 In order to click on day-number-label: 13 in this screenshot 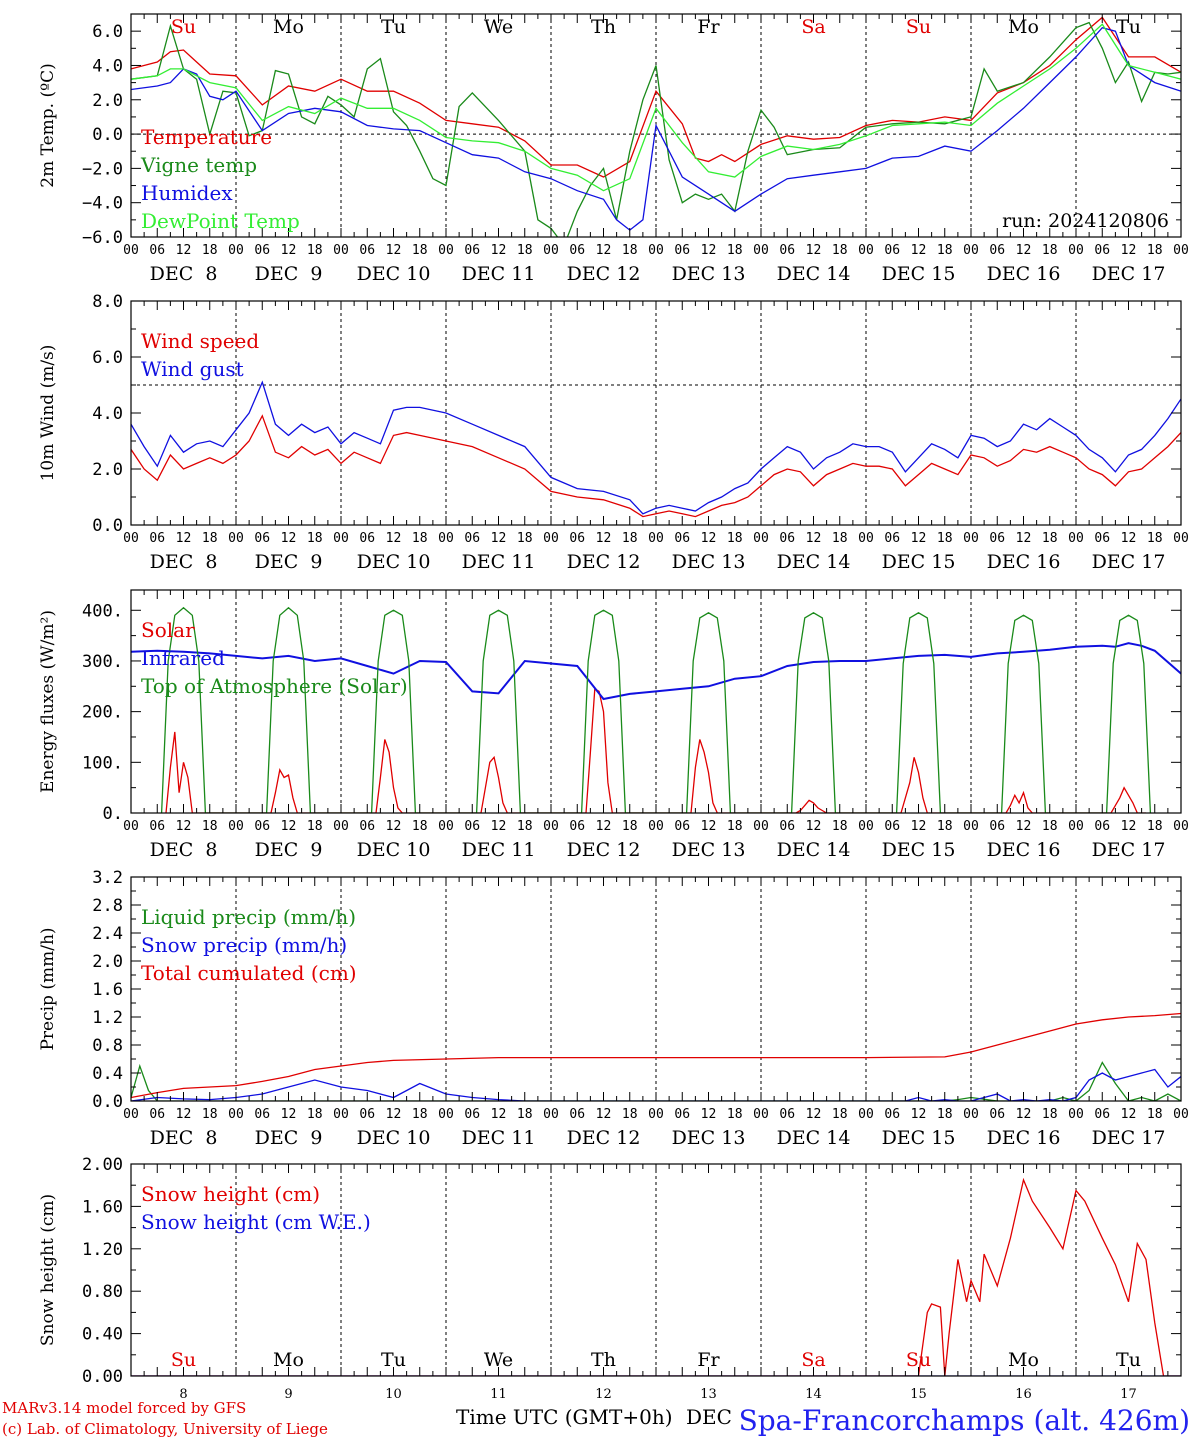, I will do `click(708, 1394)`.